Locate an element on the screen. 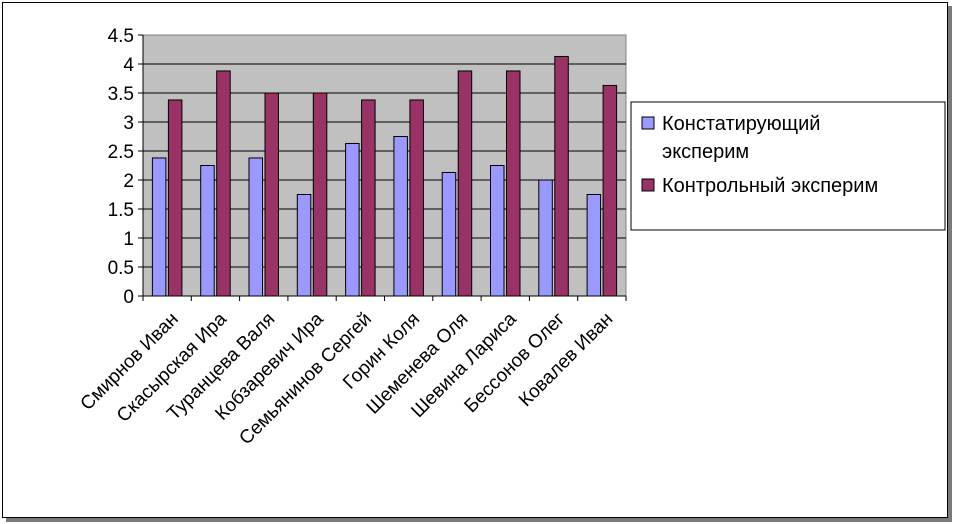 This screenshot has height=524, width=954. y-tick-label: 2 is located at coordinates (128, 181).